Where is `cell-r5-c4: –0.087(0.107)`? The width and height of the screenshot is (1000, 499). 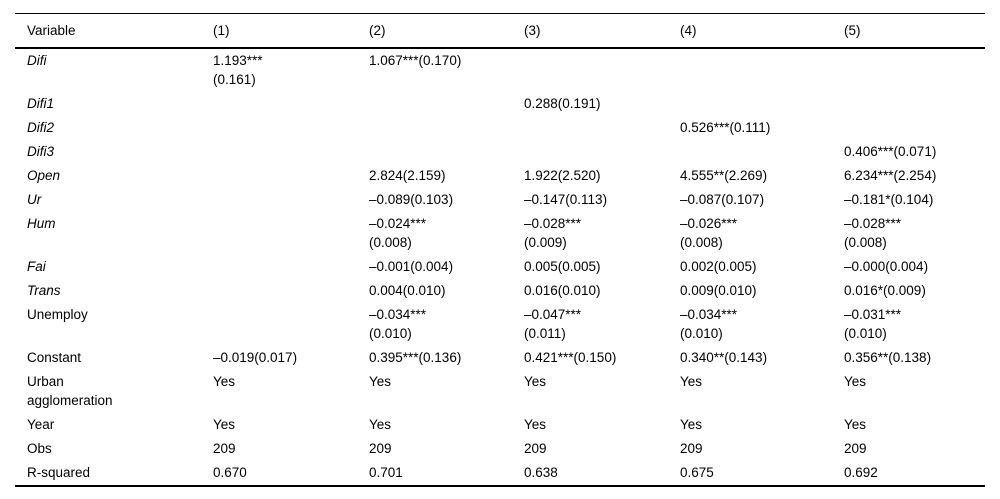 cell-r5-c4: –0.087(0.107) is located at coordinates (722, 199).